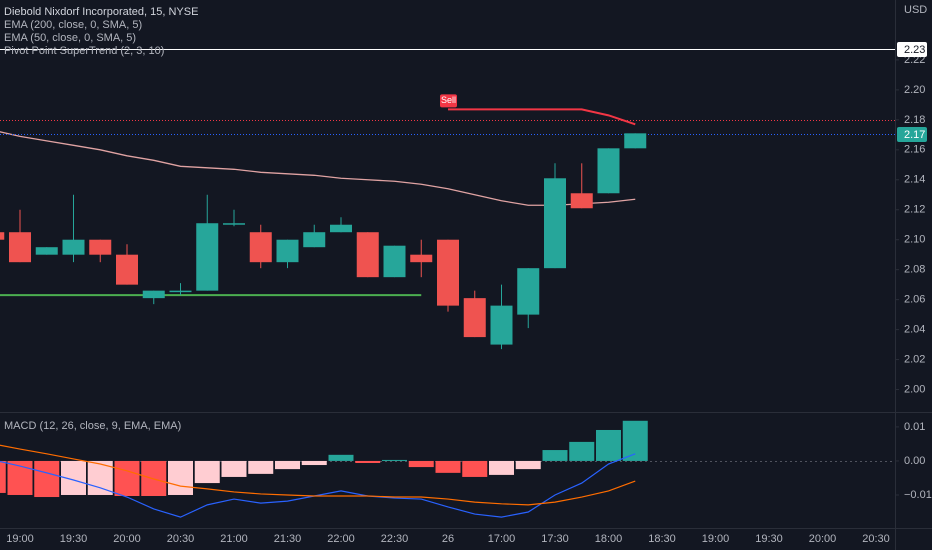 The image size is (932, 550). I want to click on signal-box, so click(448, 101).